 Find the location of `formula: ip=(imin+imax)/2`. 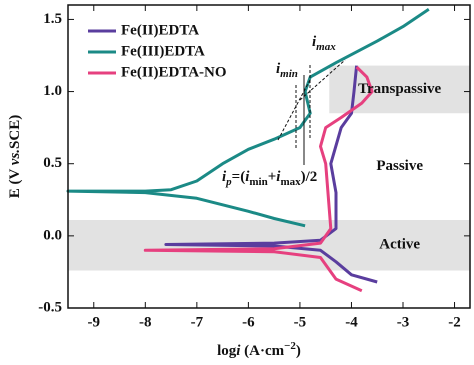

formula: ip=(imin+imax)/2 is located at coordinates (269, 178).